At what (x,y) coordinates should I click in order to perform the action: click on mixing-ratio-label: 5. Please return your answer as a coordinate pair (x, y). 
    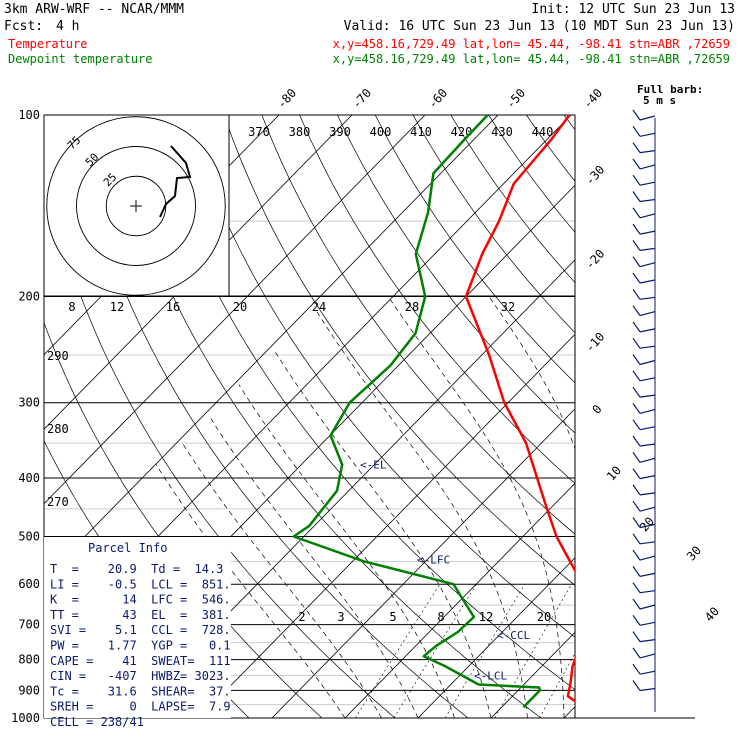
    Looking at the image, I should click on (392, 617).